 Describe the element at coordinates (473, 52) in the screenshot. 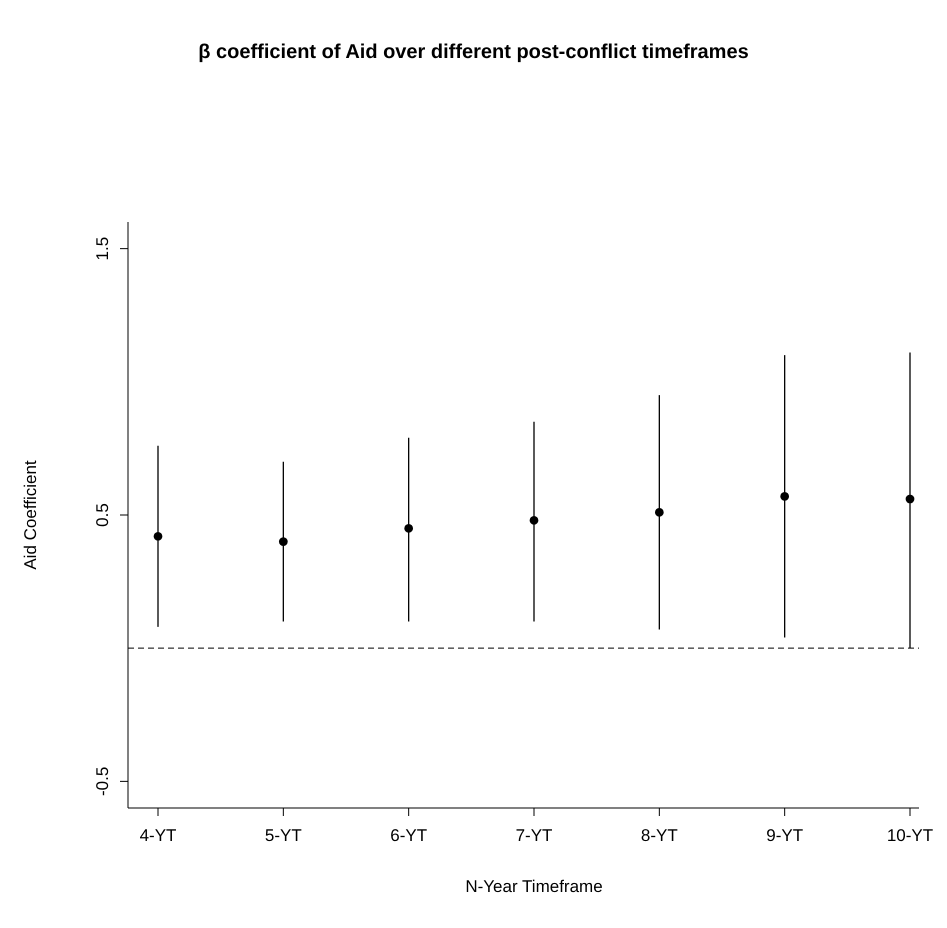

I see `chart-title: β coefficient of Aid over different post-conflict timeframes` at that location.